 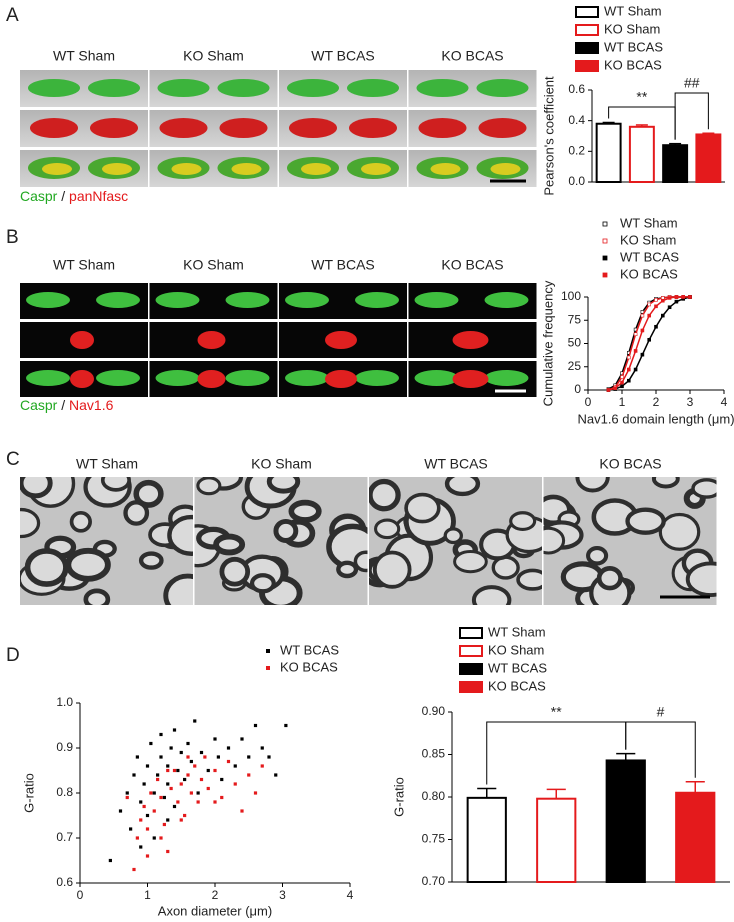 I want to click on y-tick-label: 0.80, so click(x=434, y=796).